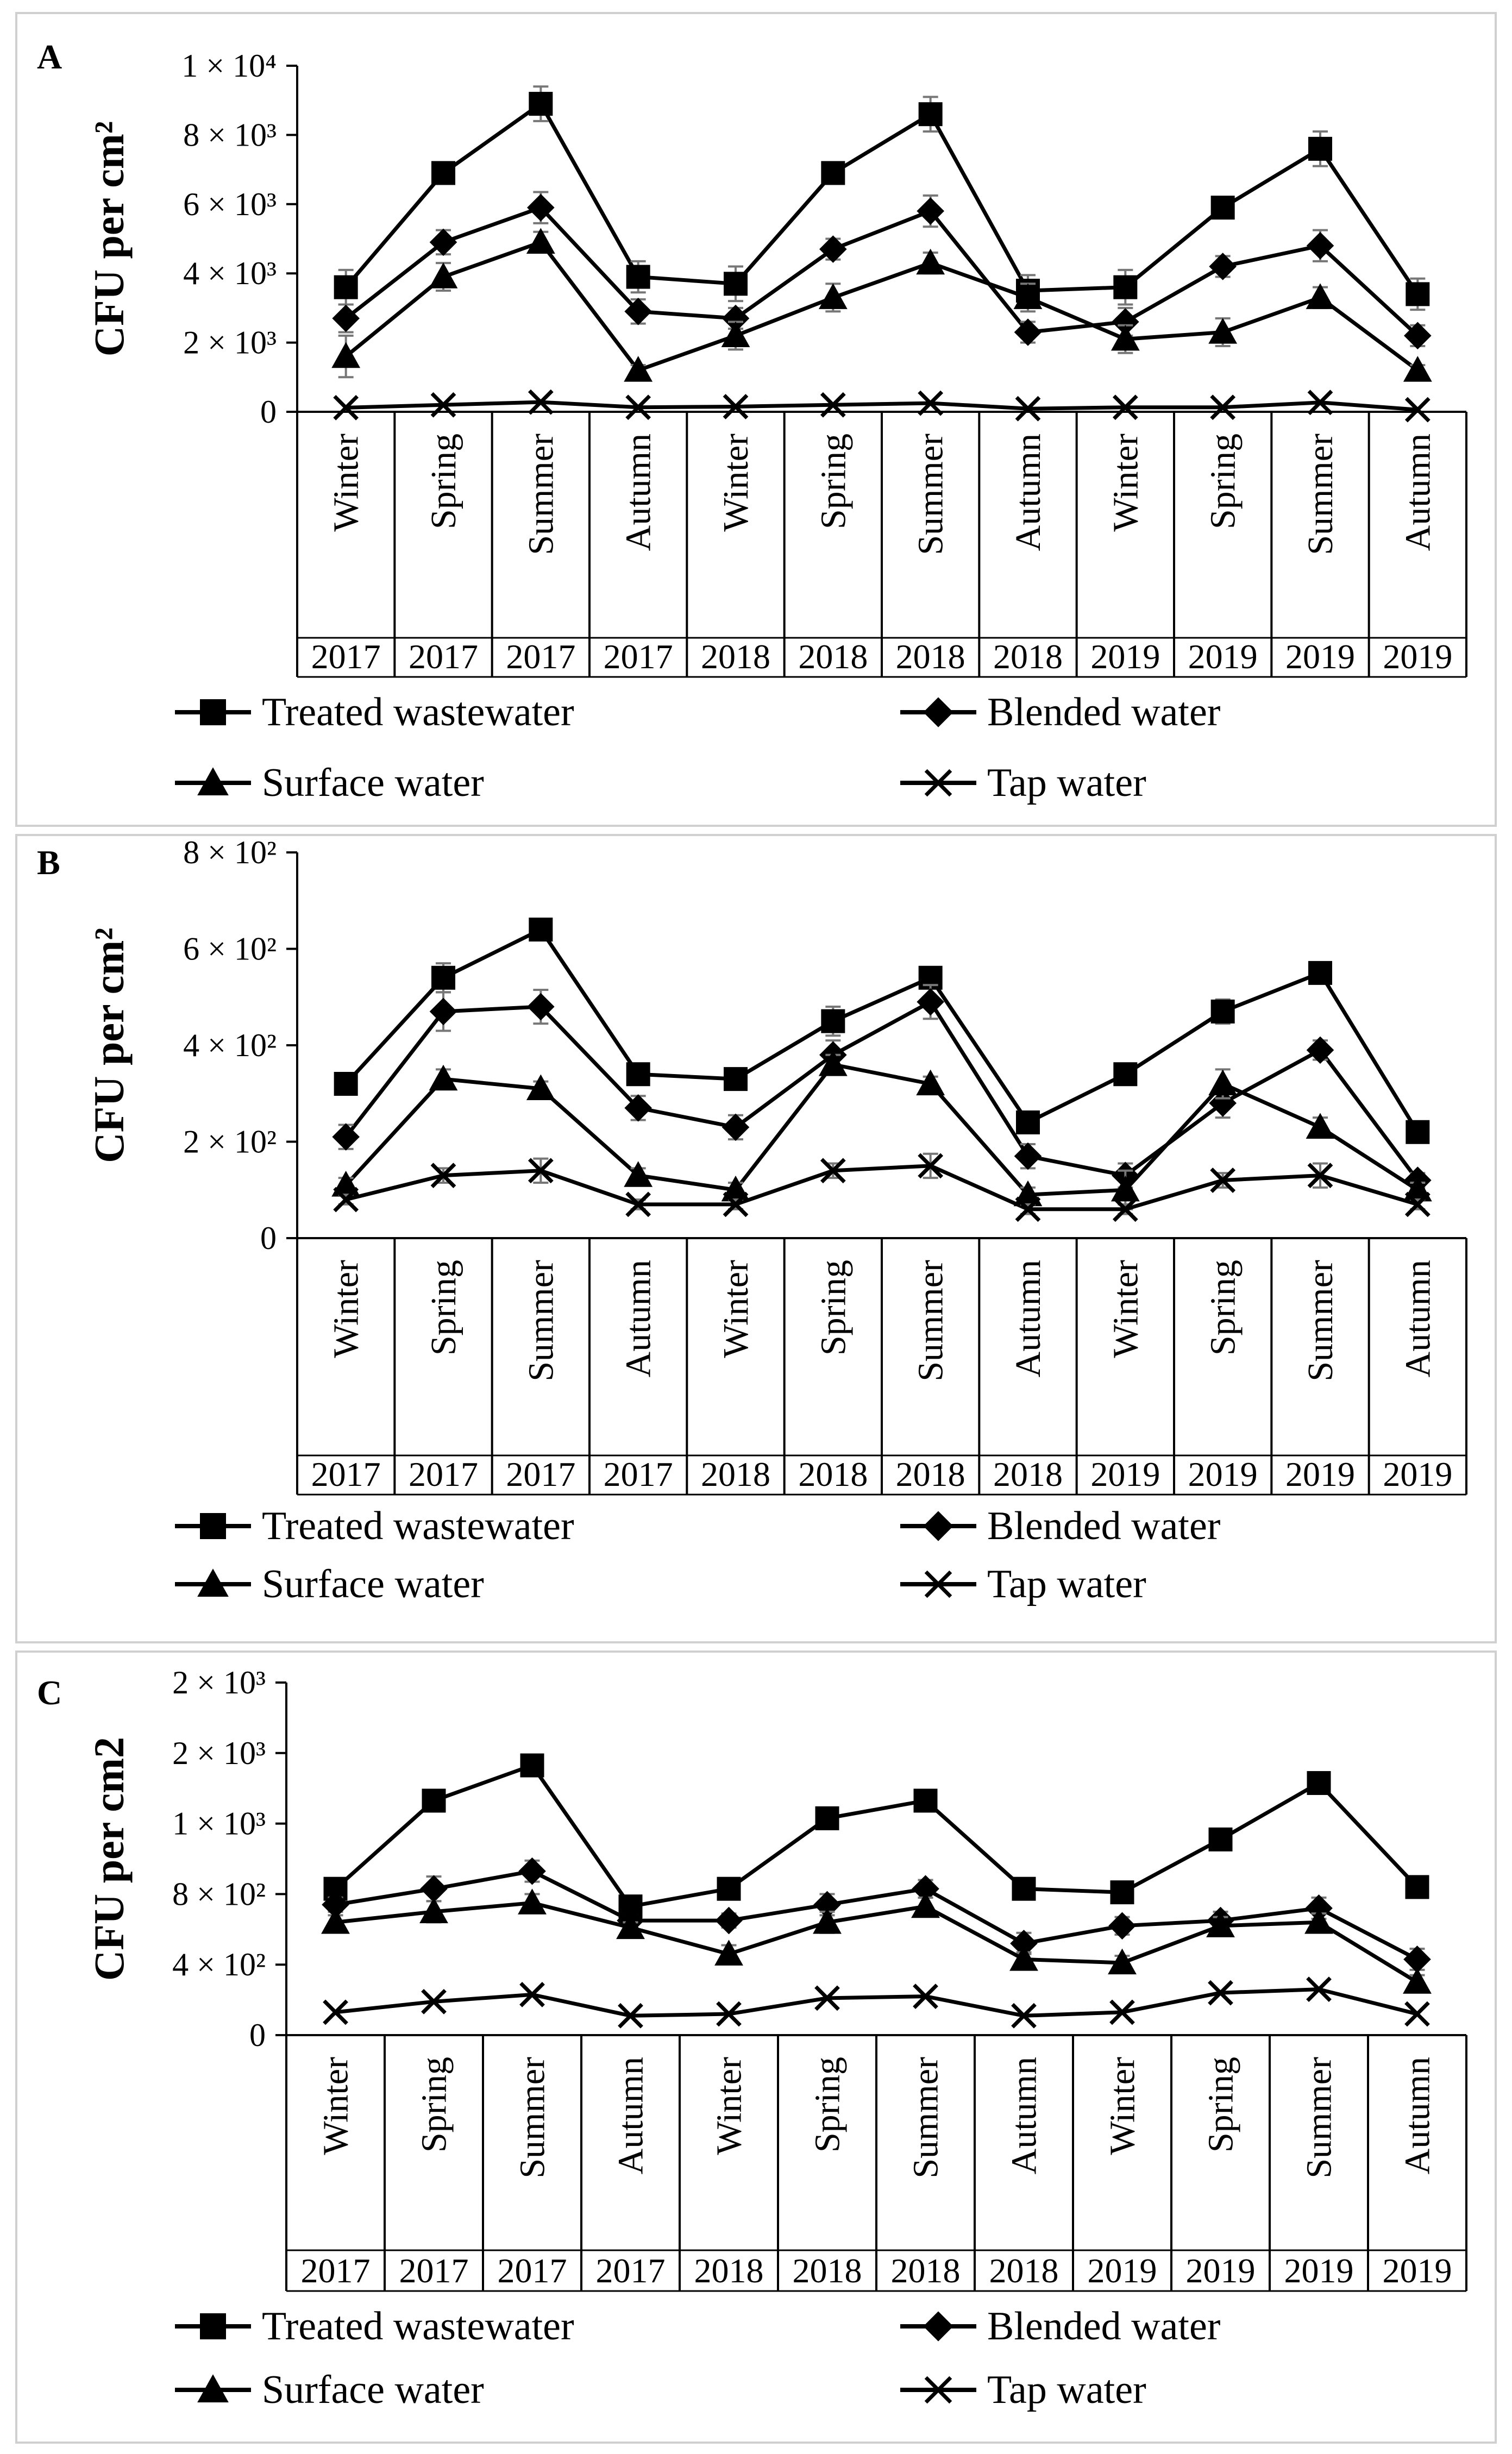 The width and height of the screenshot is (1512, 2454). What do you see at coordinates (268, 1238) in the screenshot?
I see `y-tick-label: 0` at bounding box center [268, 1238].